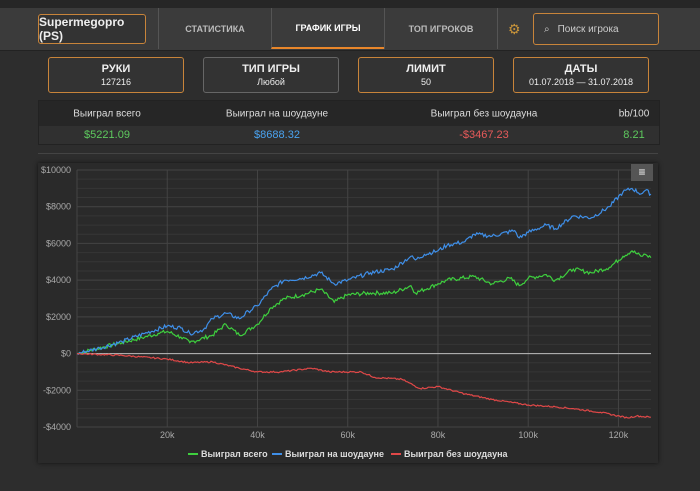  I want to click on legend-label: Выиграл всего, so click(234, 454).